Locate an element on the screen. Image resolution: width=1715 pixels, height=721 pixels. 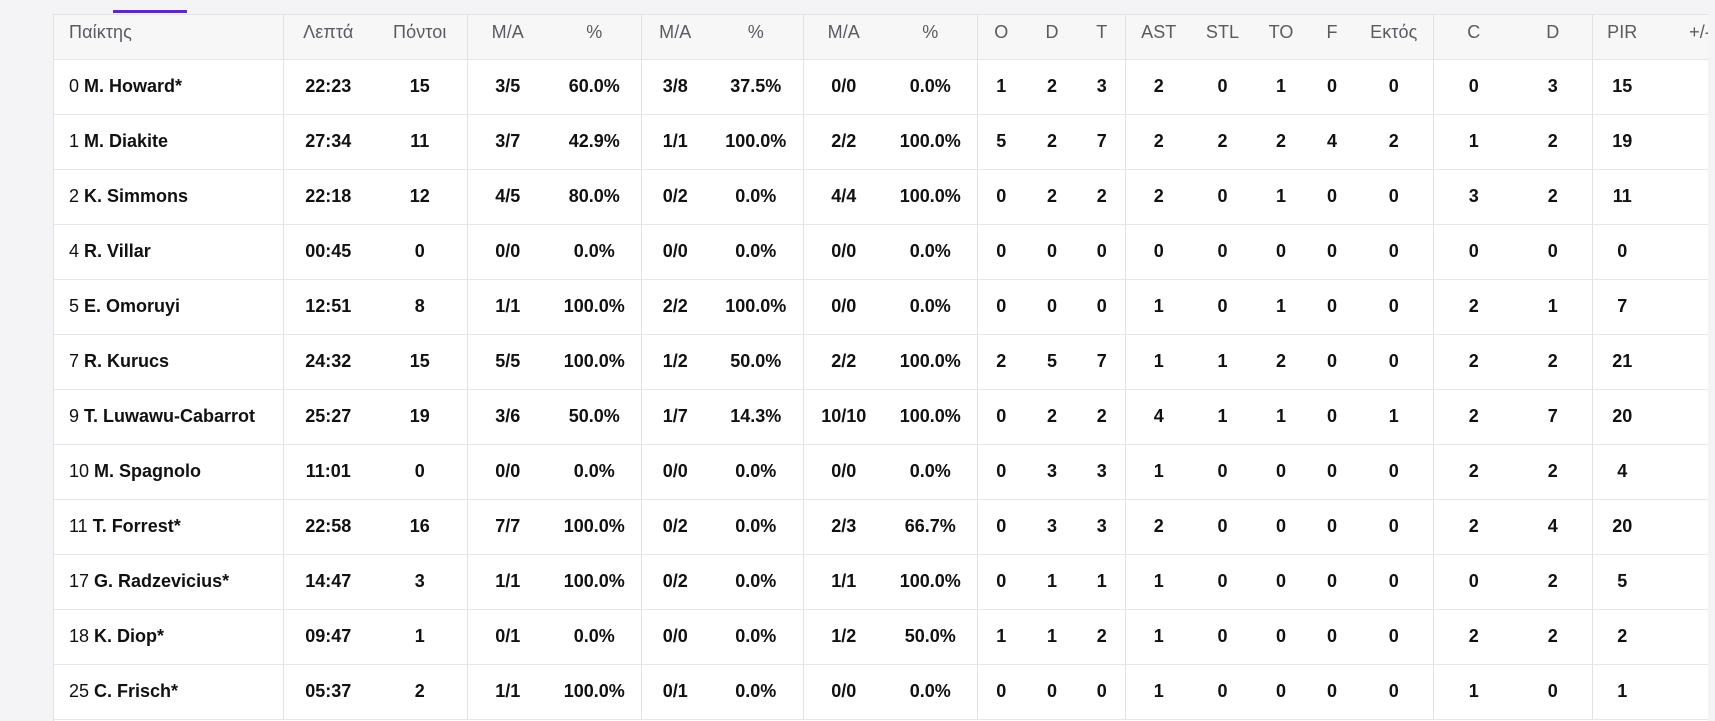
column-header-ft-pct: % is located at coordinates (931, 37).